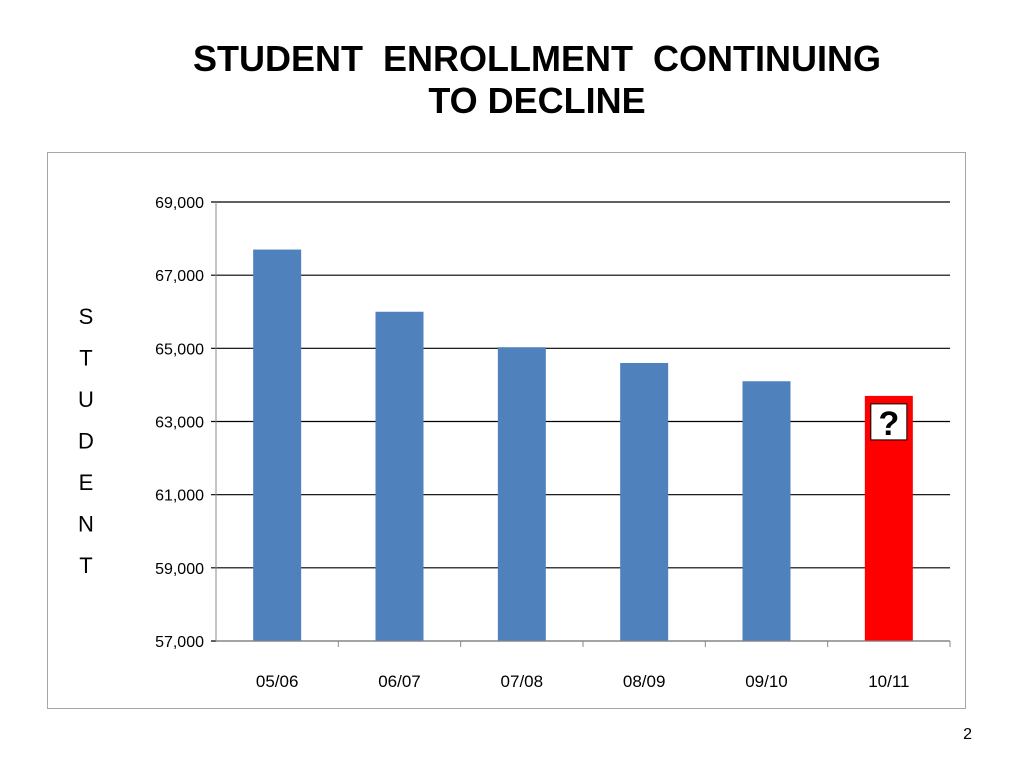  Describe the element at coordinates (644, 681) in the screenshot. I see `x-tick-label: 08/09` at that location.